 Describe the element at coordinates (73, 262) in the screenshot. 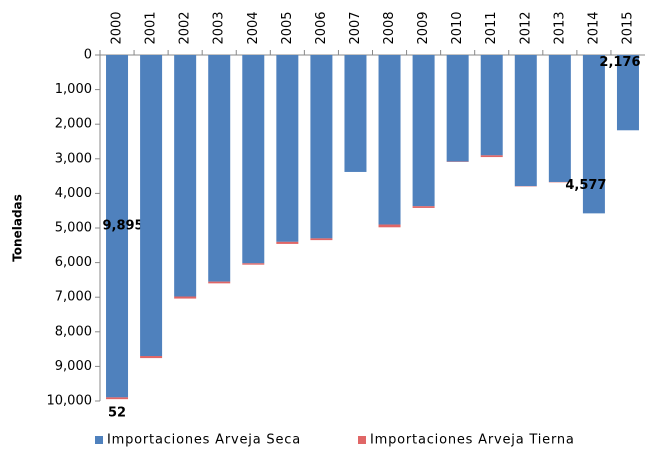

I see `y-tick-label: 6,000` at that location.